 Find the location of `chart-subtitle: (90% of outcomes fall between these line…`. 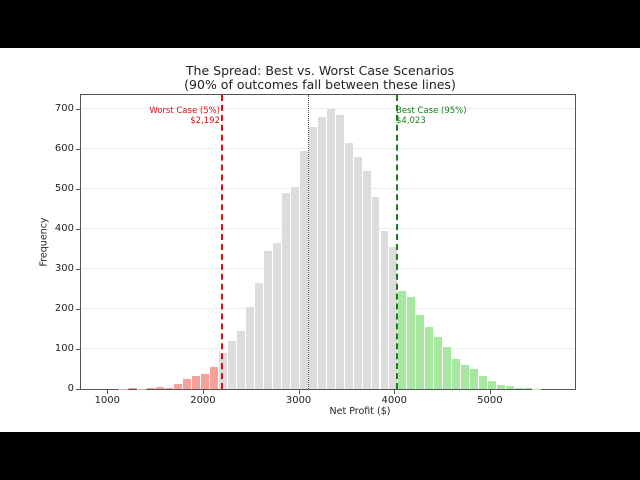

chart-subtitle: (90% of outcomes fall between these line… is located at coordinates (320, 84).